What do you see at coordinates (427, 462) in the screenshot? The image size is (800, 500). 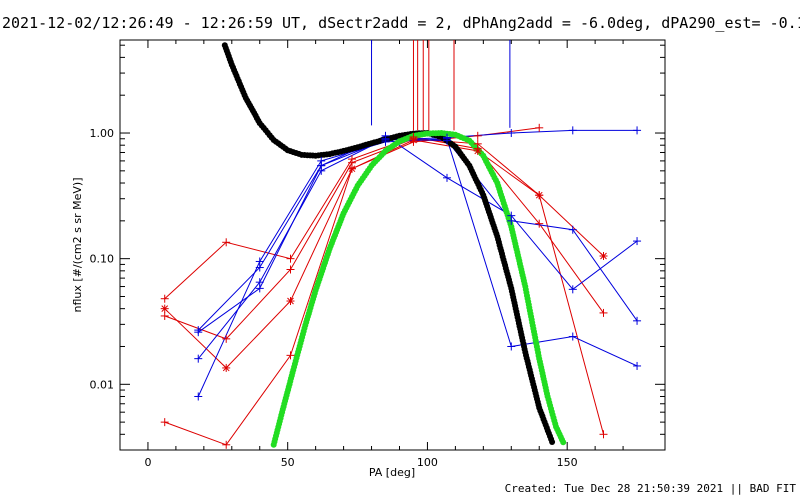 I see `x-tick-label: 100` at bounding box center [427, 462].